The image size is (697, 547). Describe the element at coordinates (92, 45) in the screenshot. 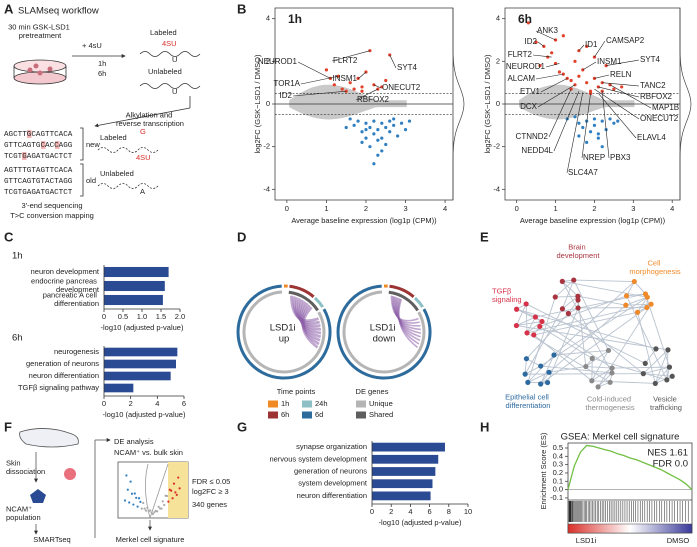

I see `plus-4su: + 4sU` at that location.